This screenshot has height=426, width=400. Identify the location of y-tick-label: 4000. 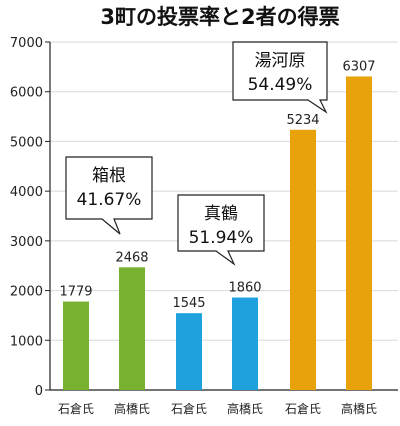
(26, 192).